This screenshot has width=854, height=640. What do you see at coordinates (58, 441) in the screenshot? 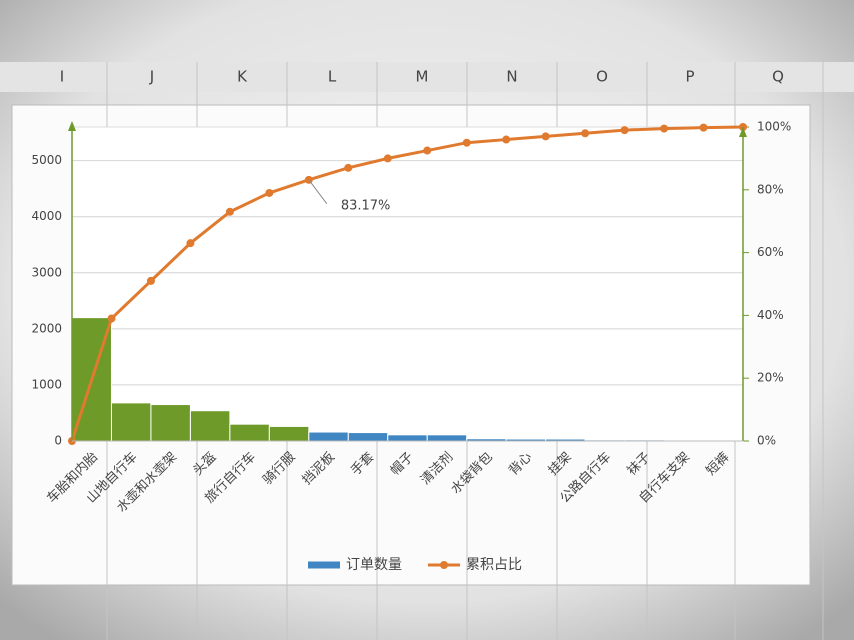
I see `y-tick-label: 0` at bounding box center [58, 441].